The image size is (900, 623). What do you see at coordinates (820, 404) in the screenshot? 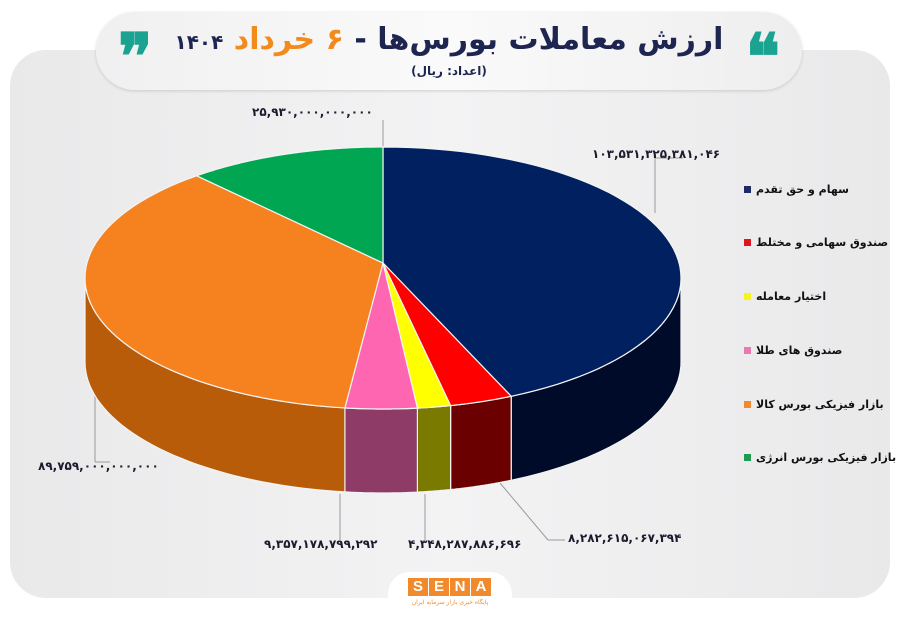
I see `legend-label: بازار فیزیکی بورس کالا` at bounding box center [820, 404].